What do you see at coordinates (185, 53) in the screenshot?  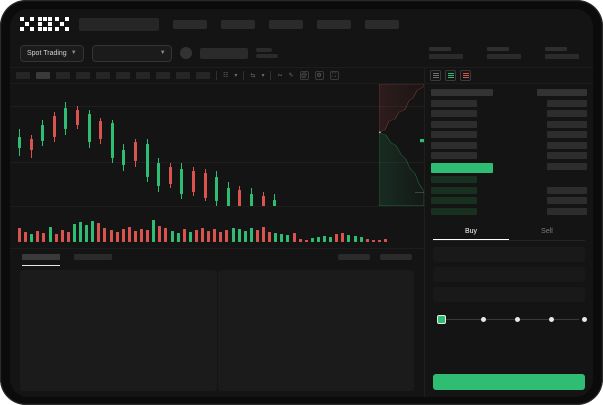 I see `coin-avatar` at bounding box center [185, 53].